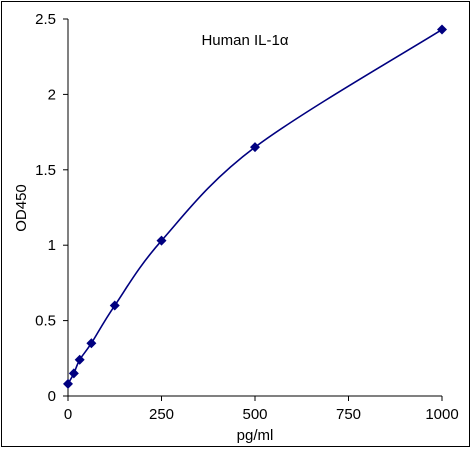  I want to click on x-tick-label: 250, so click(161, 414).